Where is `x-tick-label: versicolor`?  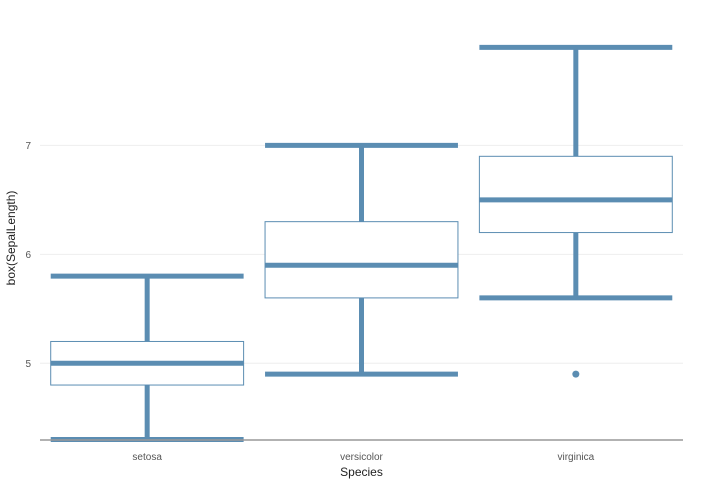
x-tick-label: versicolor is located at coordinates (361, 457).